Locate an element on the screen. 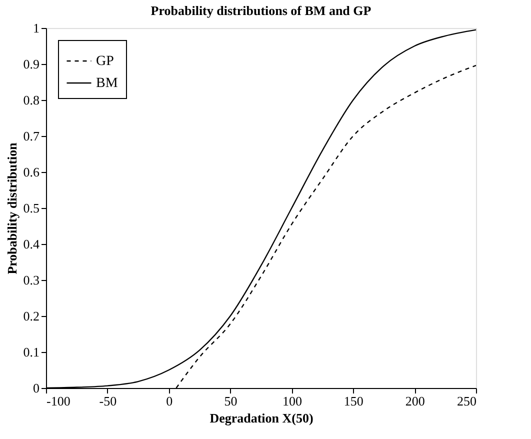 This screenshot has height=439, width=531. legend-label: BM is located at coordinates (107, 83).